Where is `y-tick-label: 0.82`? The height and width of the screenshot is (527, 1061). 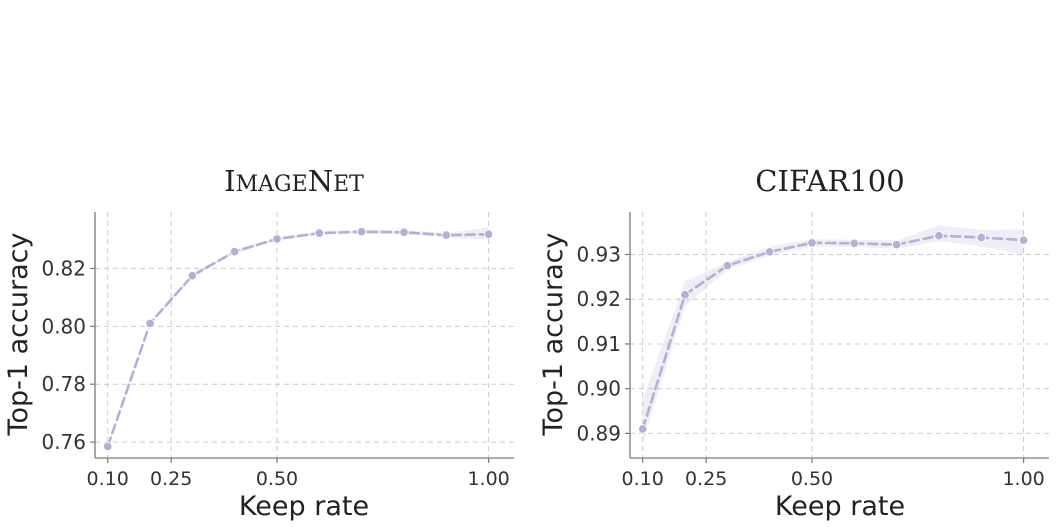
y-tick-label: 0.82 is located at coordinates (63, 268).